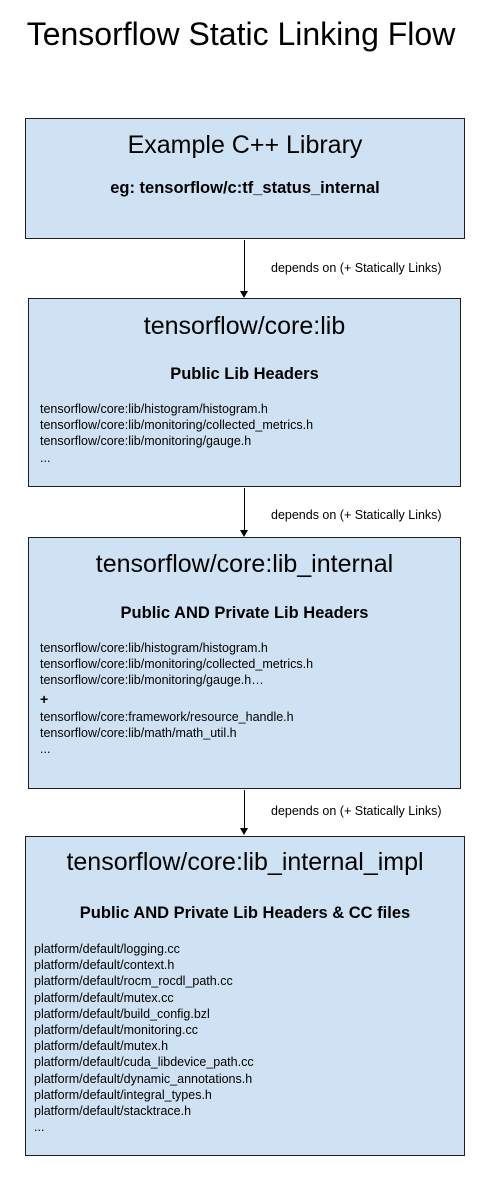  I want to click on file-item: platform/default/context.h, so click(104, 965).